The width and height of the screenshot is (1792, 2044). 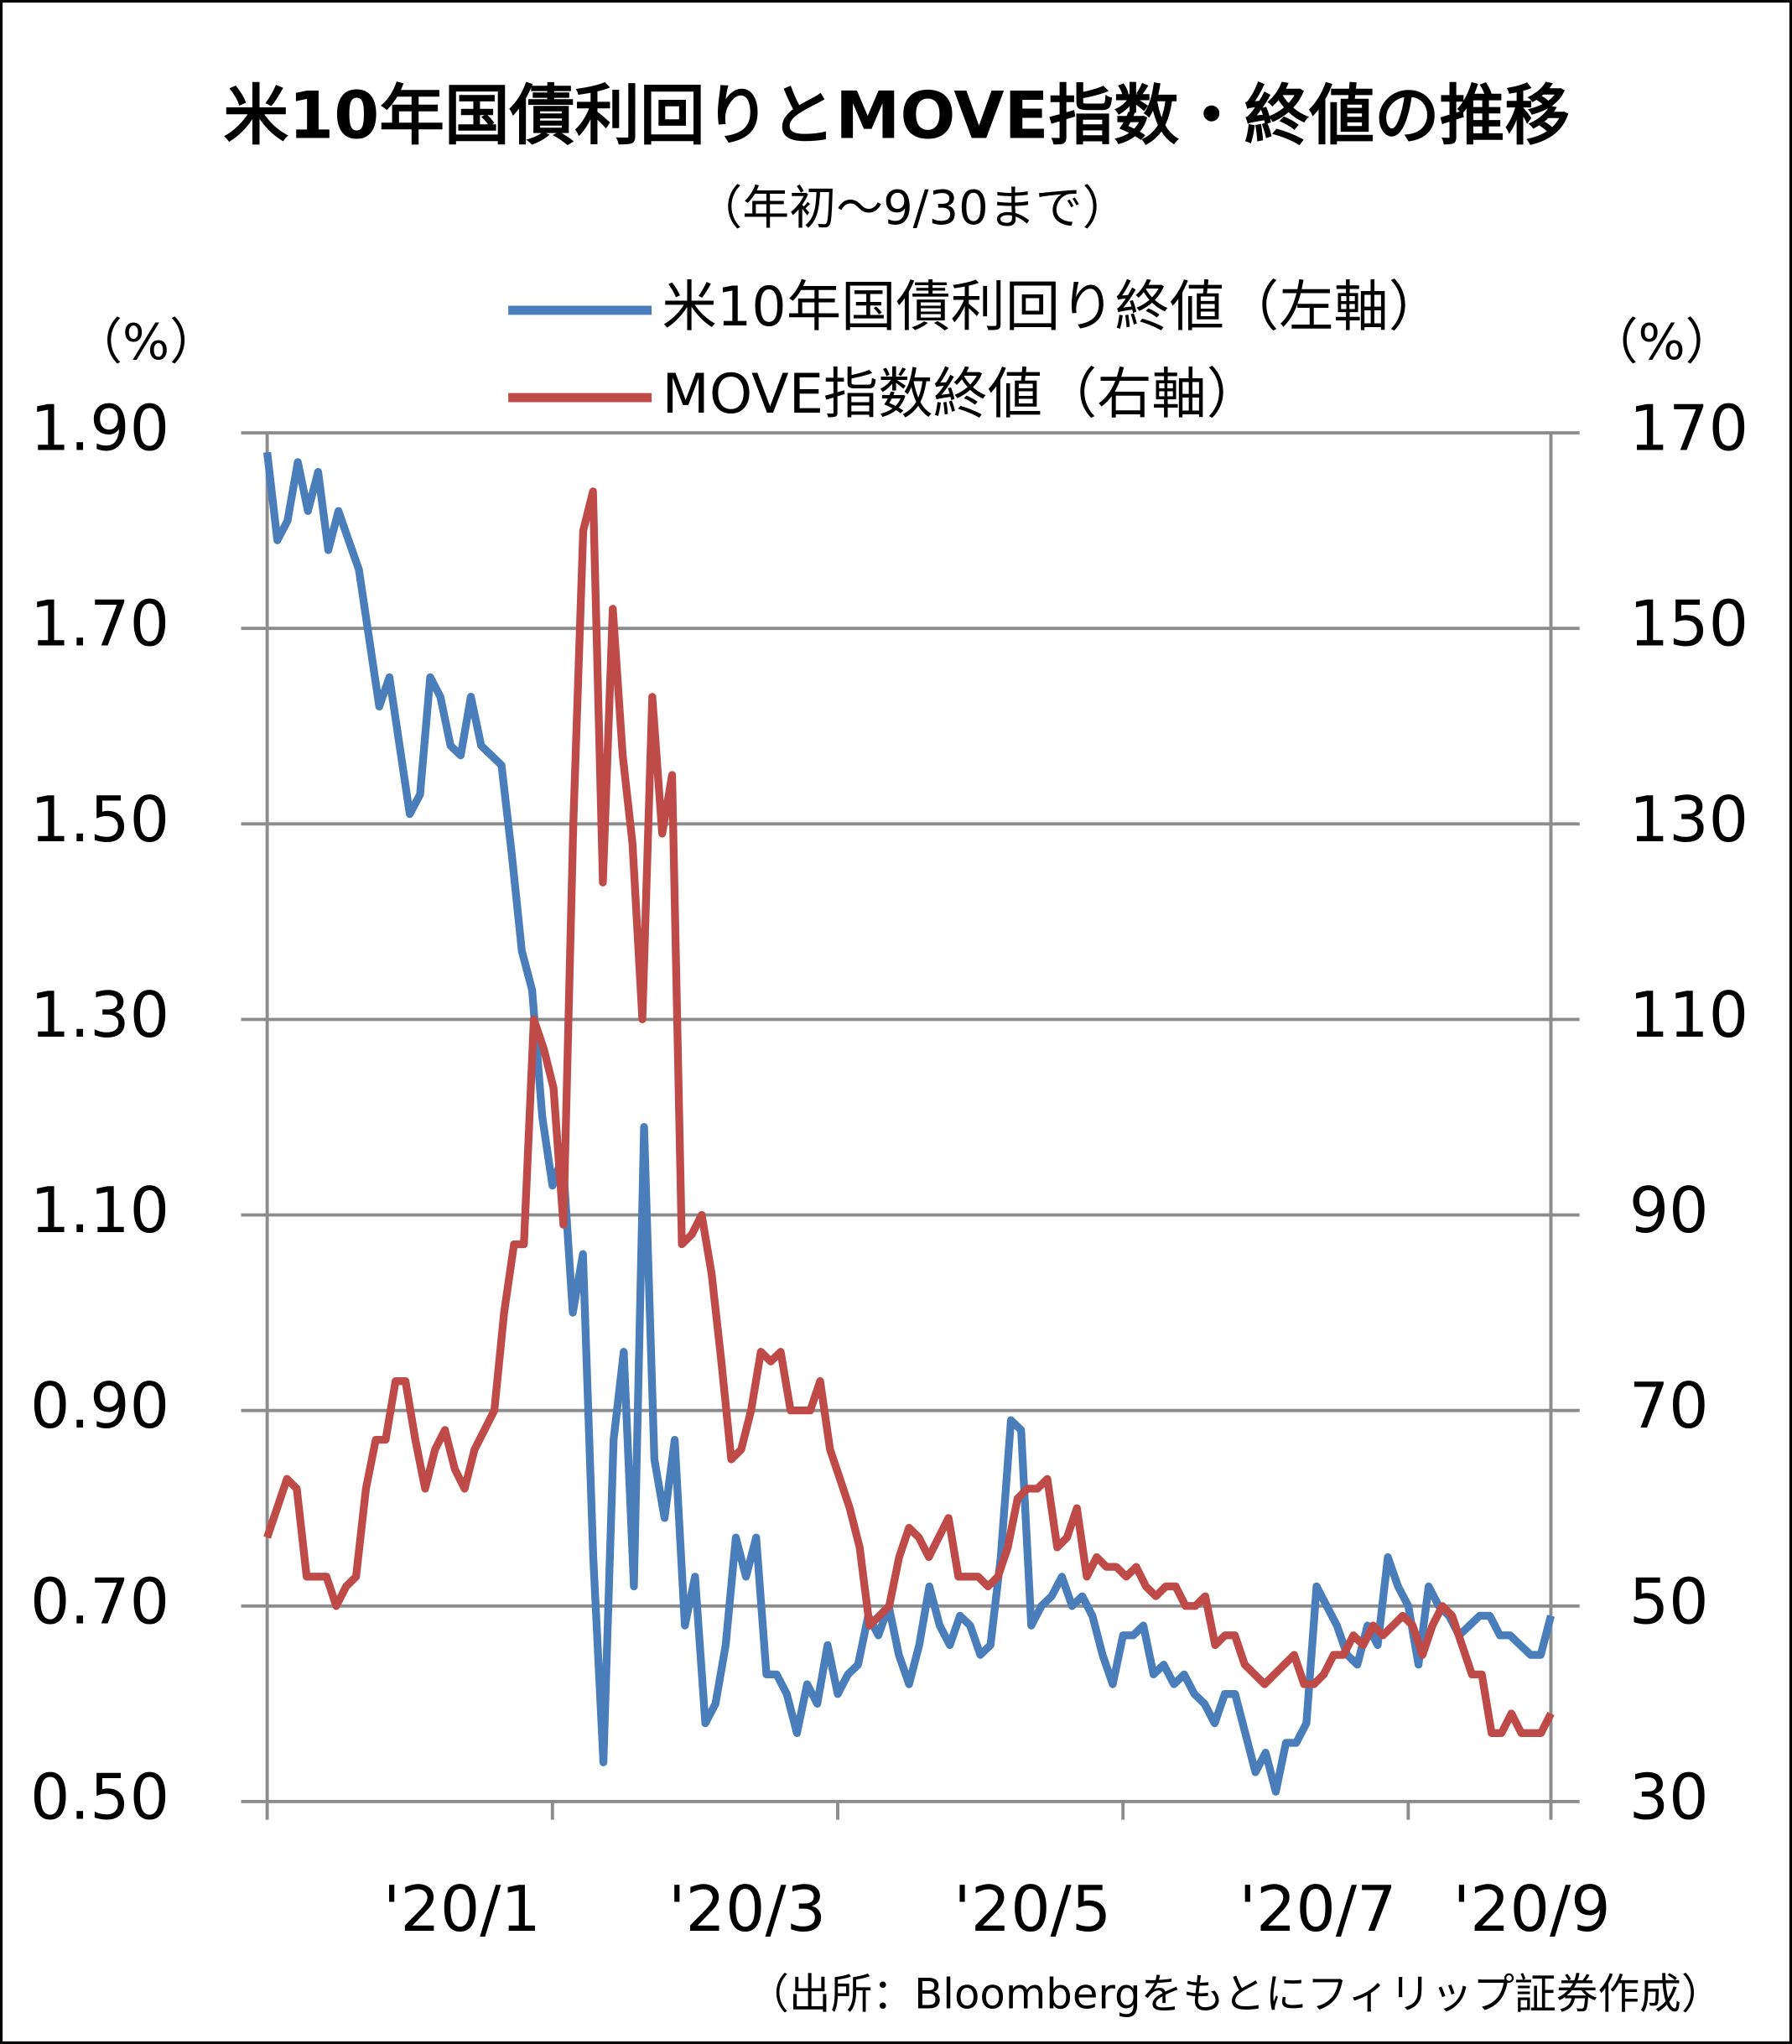 I want to click on y-tick-label: 1.10, so click(x=99, y=1210).